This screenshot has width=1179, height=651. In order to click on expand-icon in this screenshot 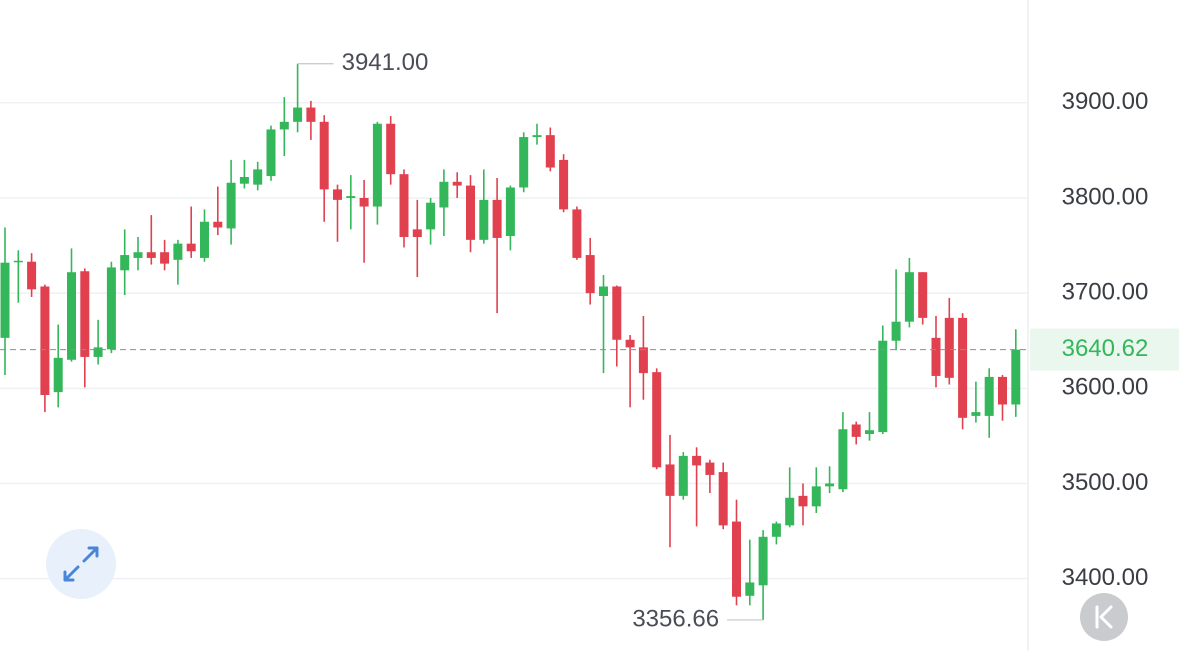, I will do `click(81, 564)`.